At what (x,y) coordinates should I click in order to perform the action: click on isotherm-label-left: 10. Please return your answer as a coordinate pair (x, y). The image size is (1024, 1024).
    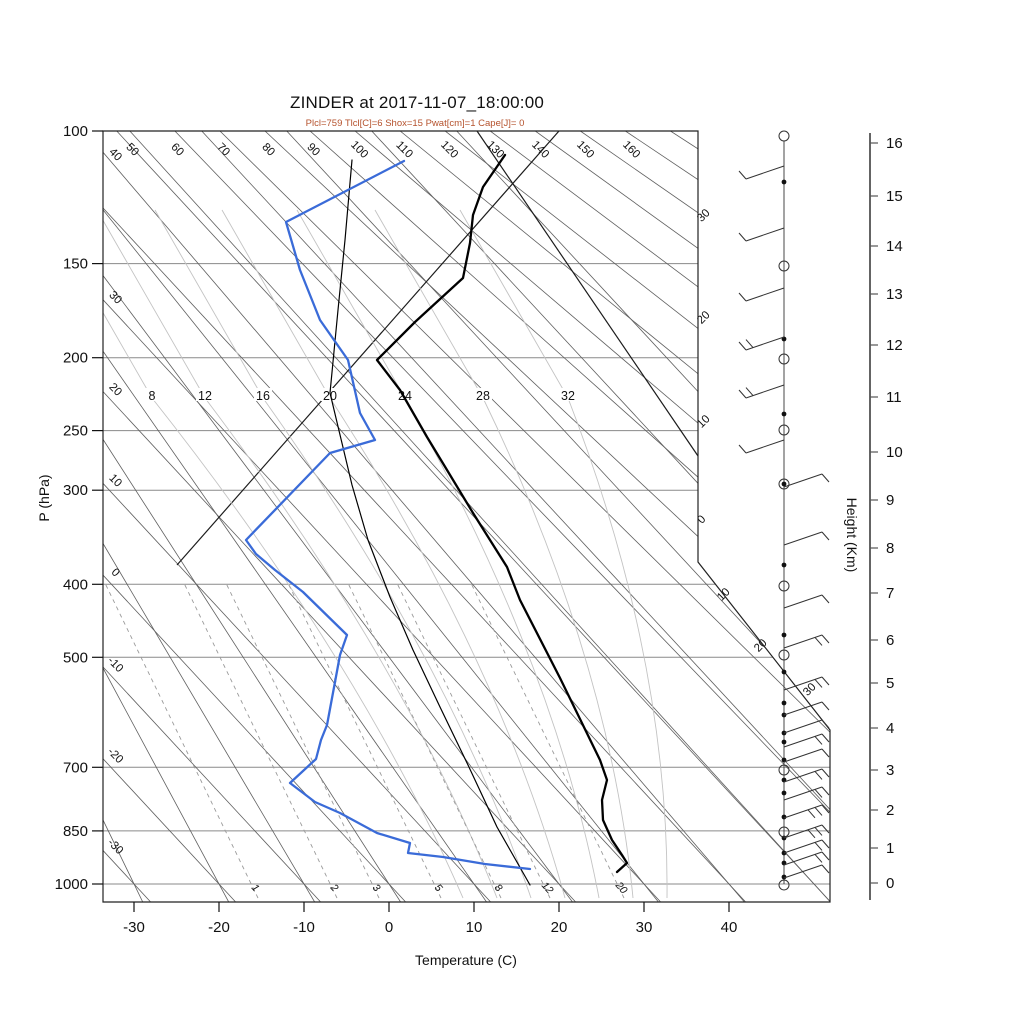
    Looking at the image, I should click on (115, 481).